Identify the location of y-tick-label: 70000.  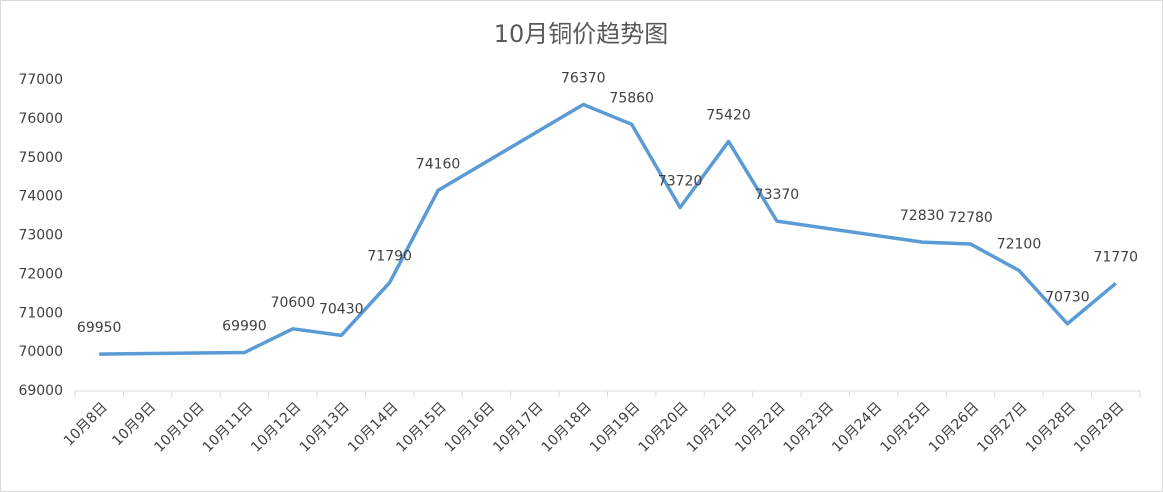
(40, 352).